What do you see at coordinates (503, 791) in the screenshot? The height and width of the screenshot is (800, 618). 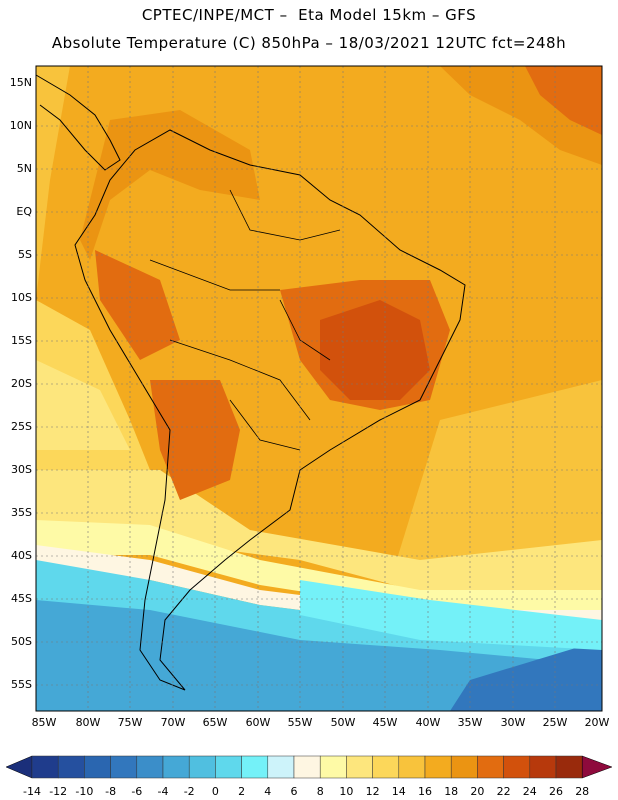 I see `colorbar-tick-label: 22` at bounding box center [503, 791].